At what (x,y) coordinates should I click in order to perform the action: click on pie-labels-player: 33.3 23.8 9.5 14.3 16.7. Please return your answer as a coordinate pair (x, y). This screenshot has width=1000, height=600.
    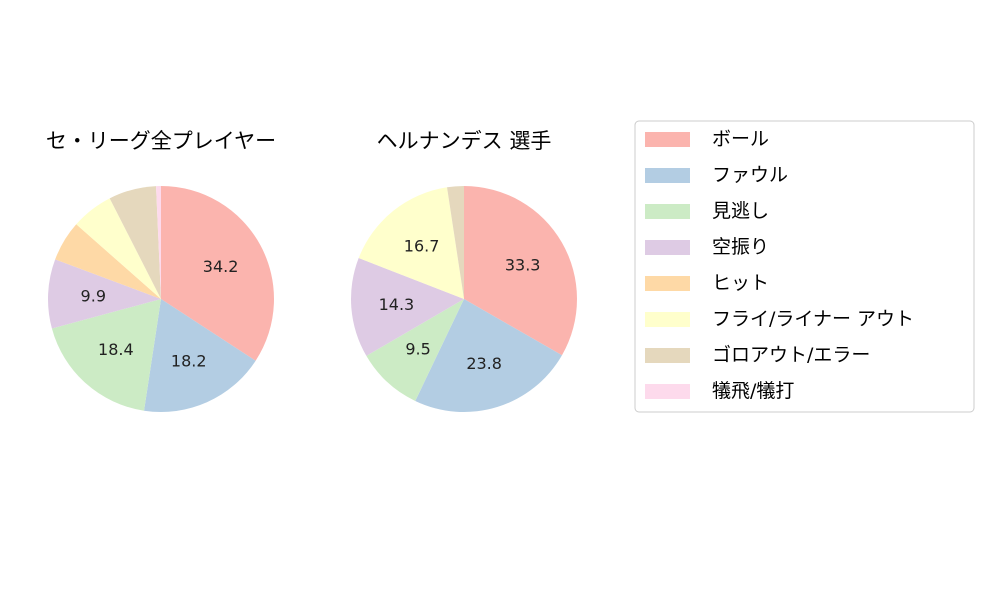
    Looking at the image, I should click on (460, 305).